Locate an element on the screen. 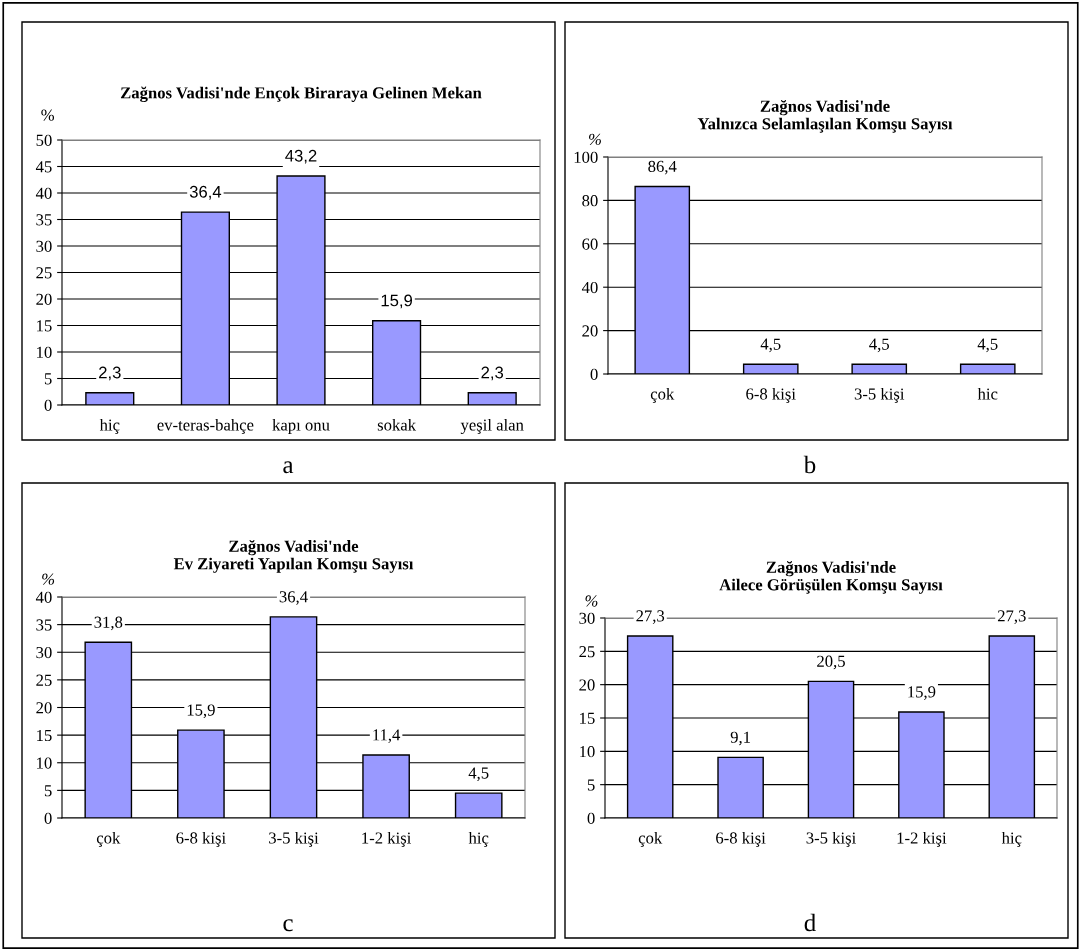 The width and height of the screenshot is (1081, 951). data-label: 11,4 is located at coordinates (387, 736).